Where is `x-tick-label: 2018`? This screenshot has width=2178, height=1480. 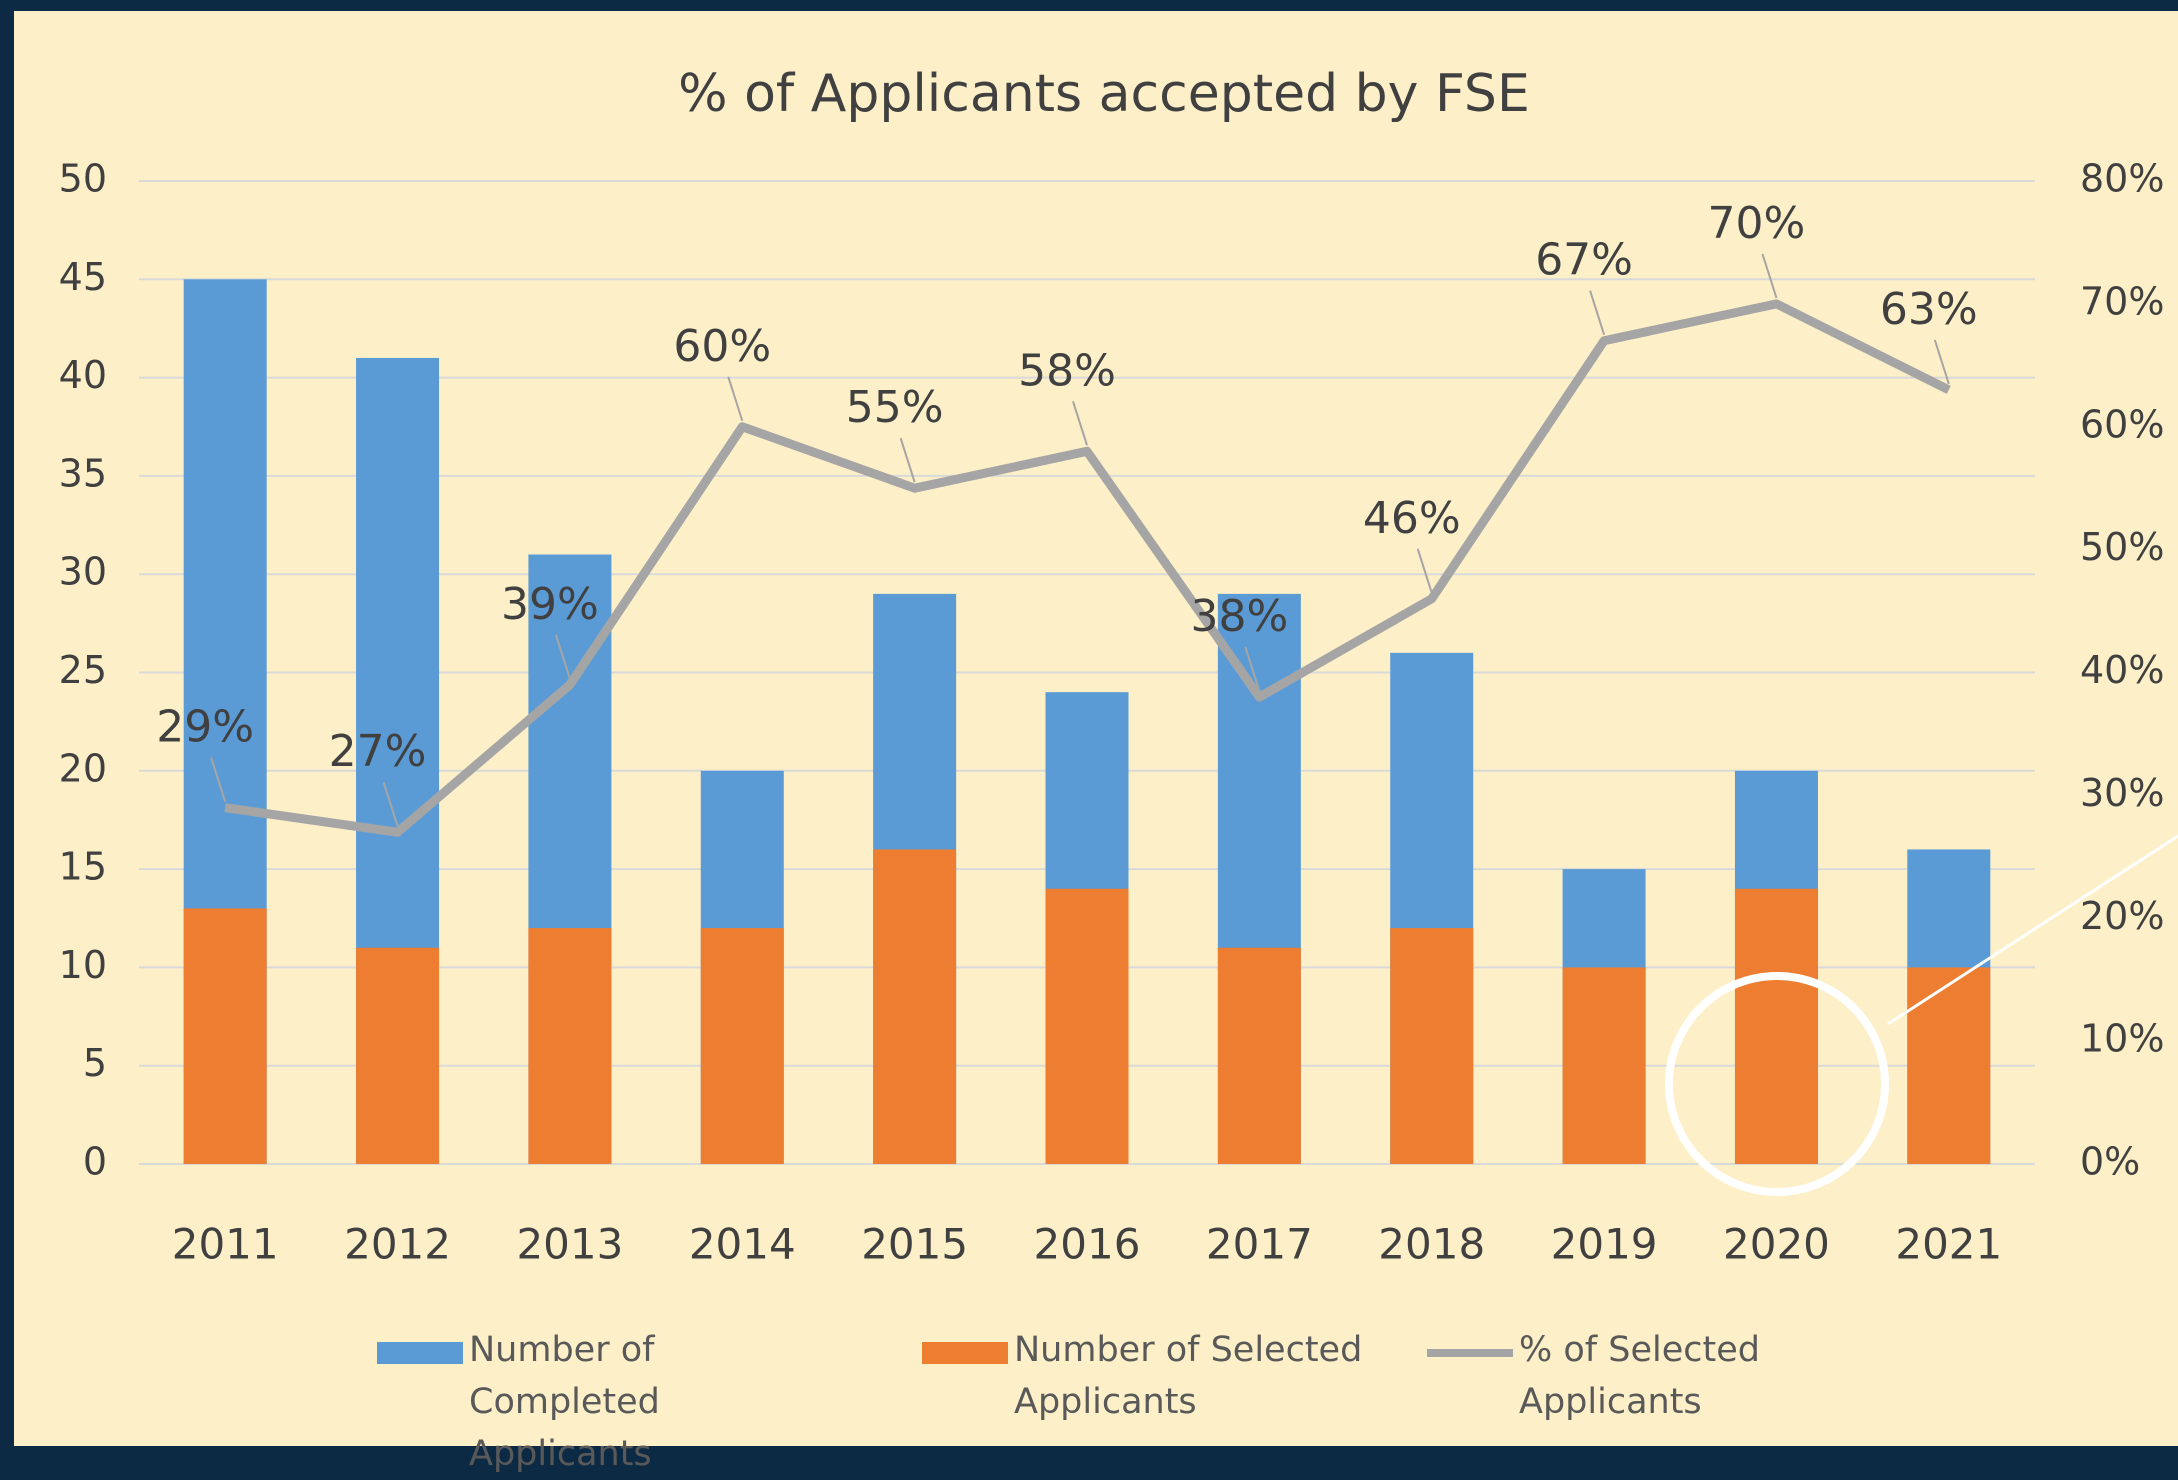
x-tick-label: 2018 is located at coordinates (1431, 1244).